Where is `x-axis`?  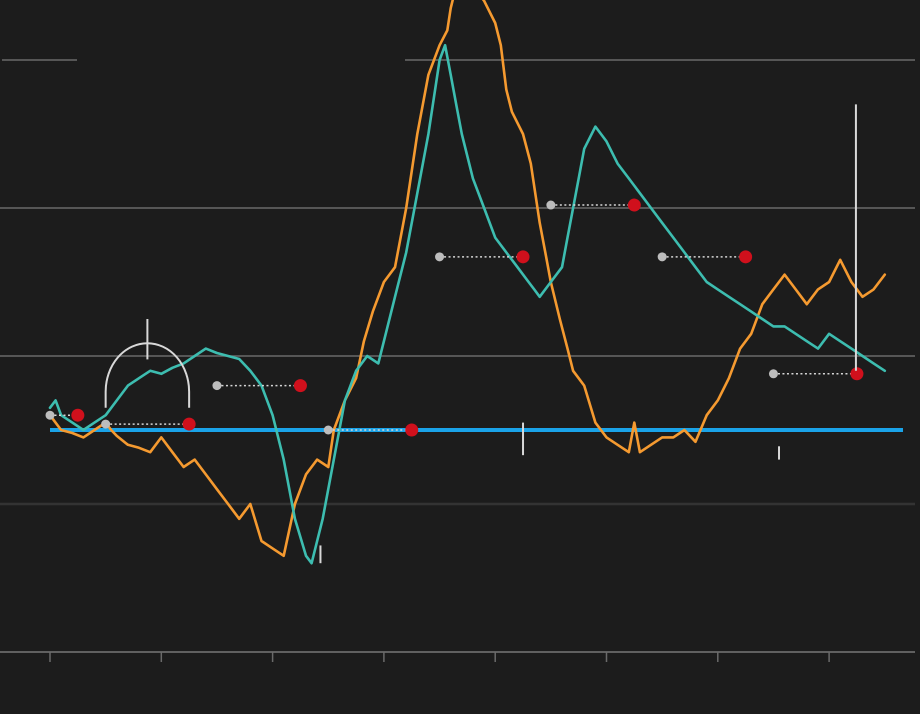
x-axis is located at coordinates (457, 656).